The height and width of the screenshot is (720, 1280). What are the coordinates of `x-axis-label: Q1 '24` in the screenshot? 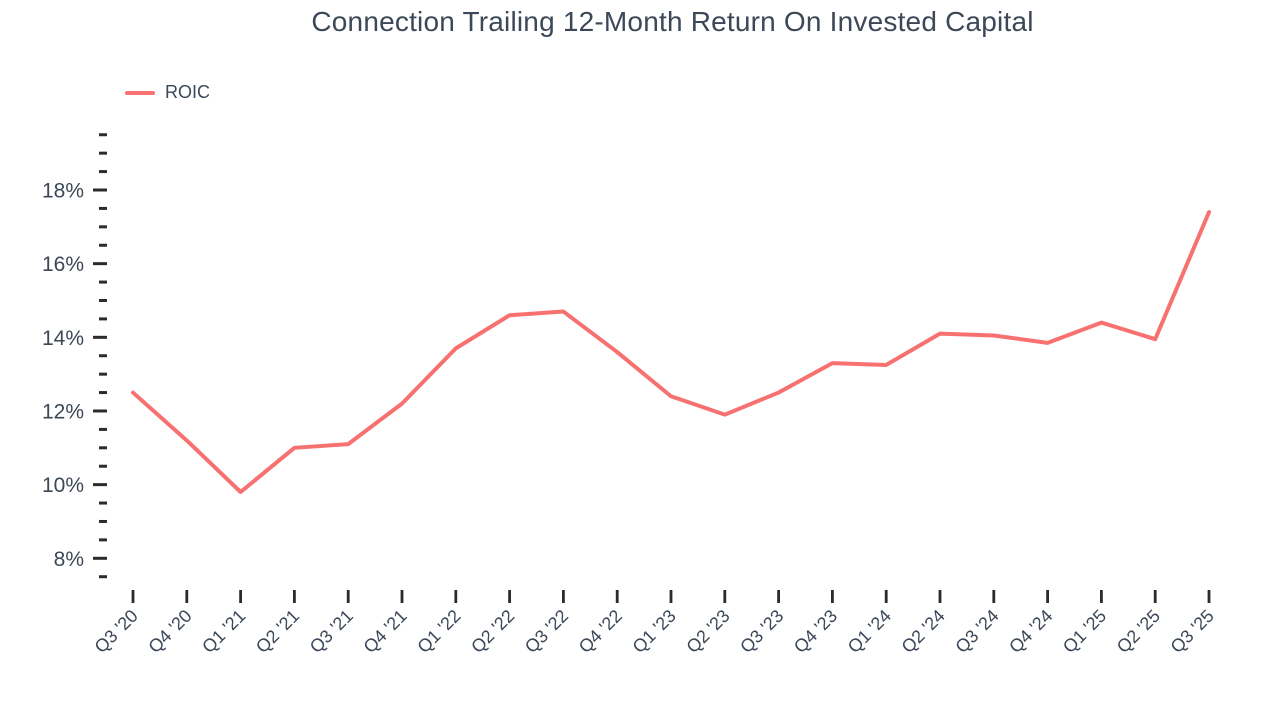 It's located at (869, 631).